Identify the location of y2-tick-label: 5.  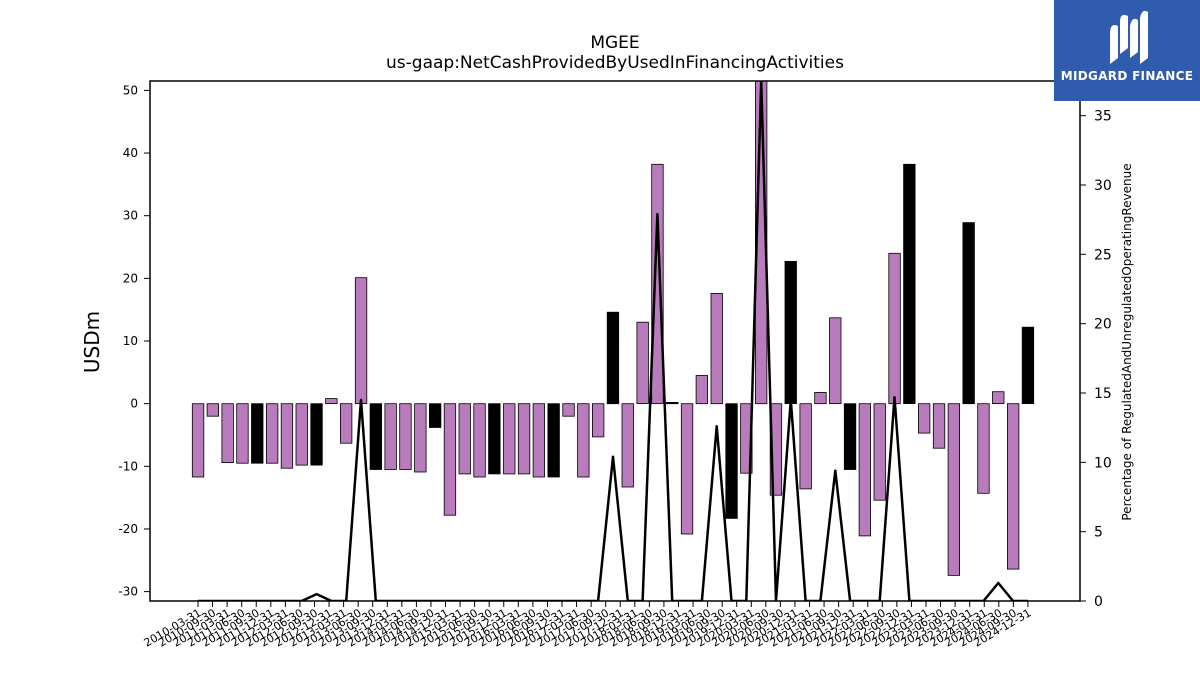
(1098, 533).